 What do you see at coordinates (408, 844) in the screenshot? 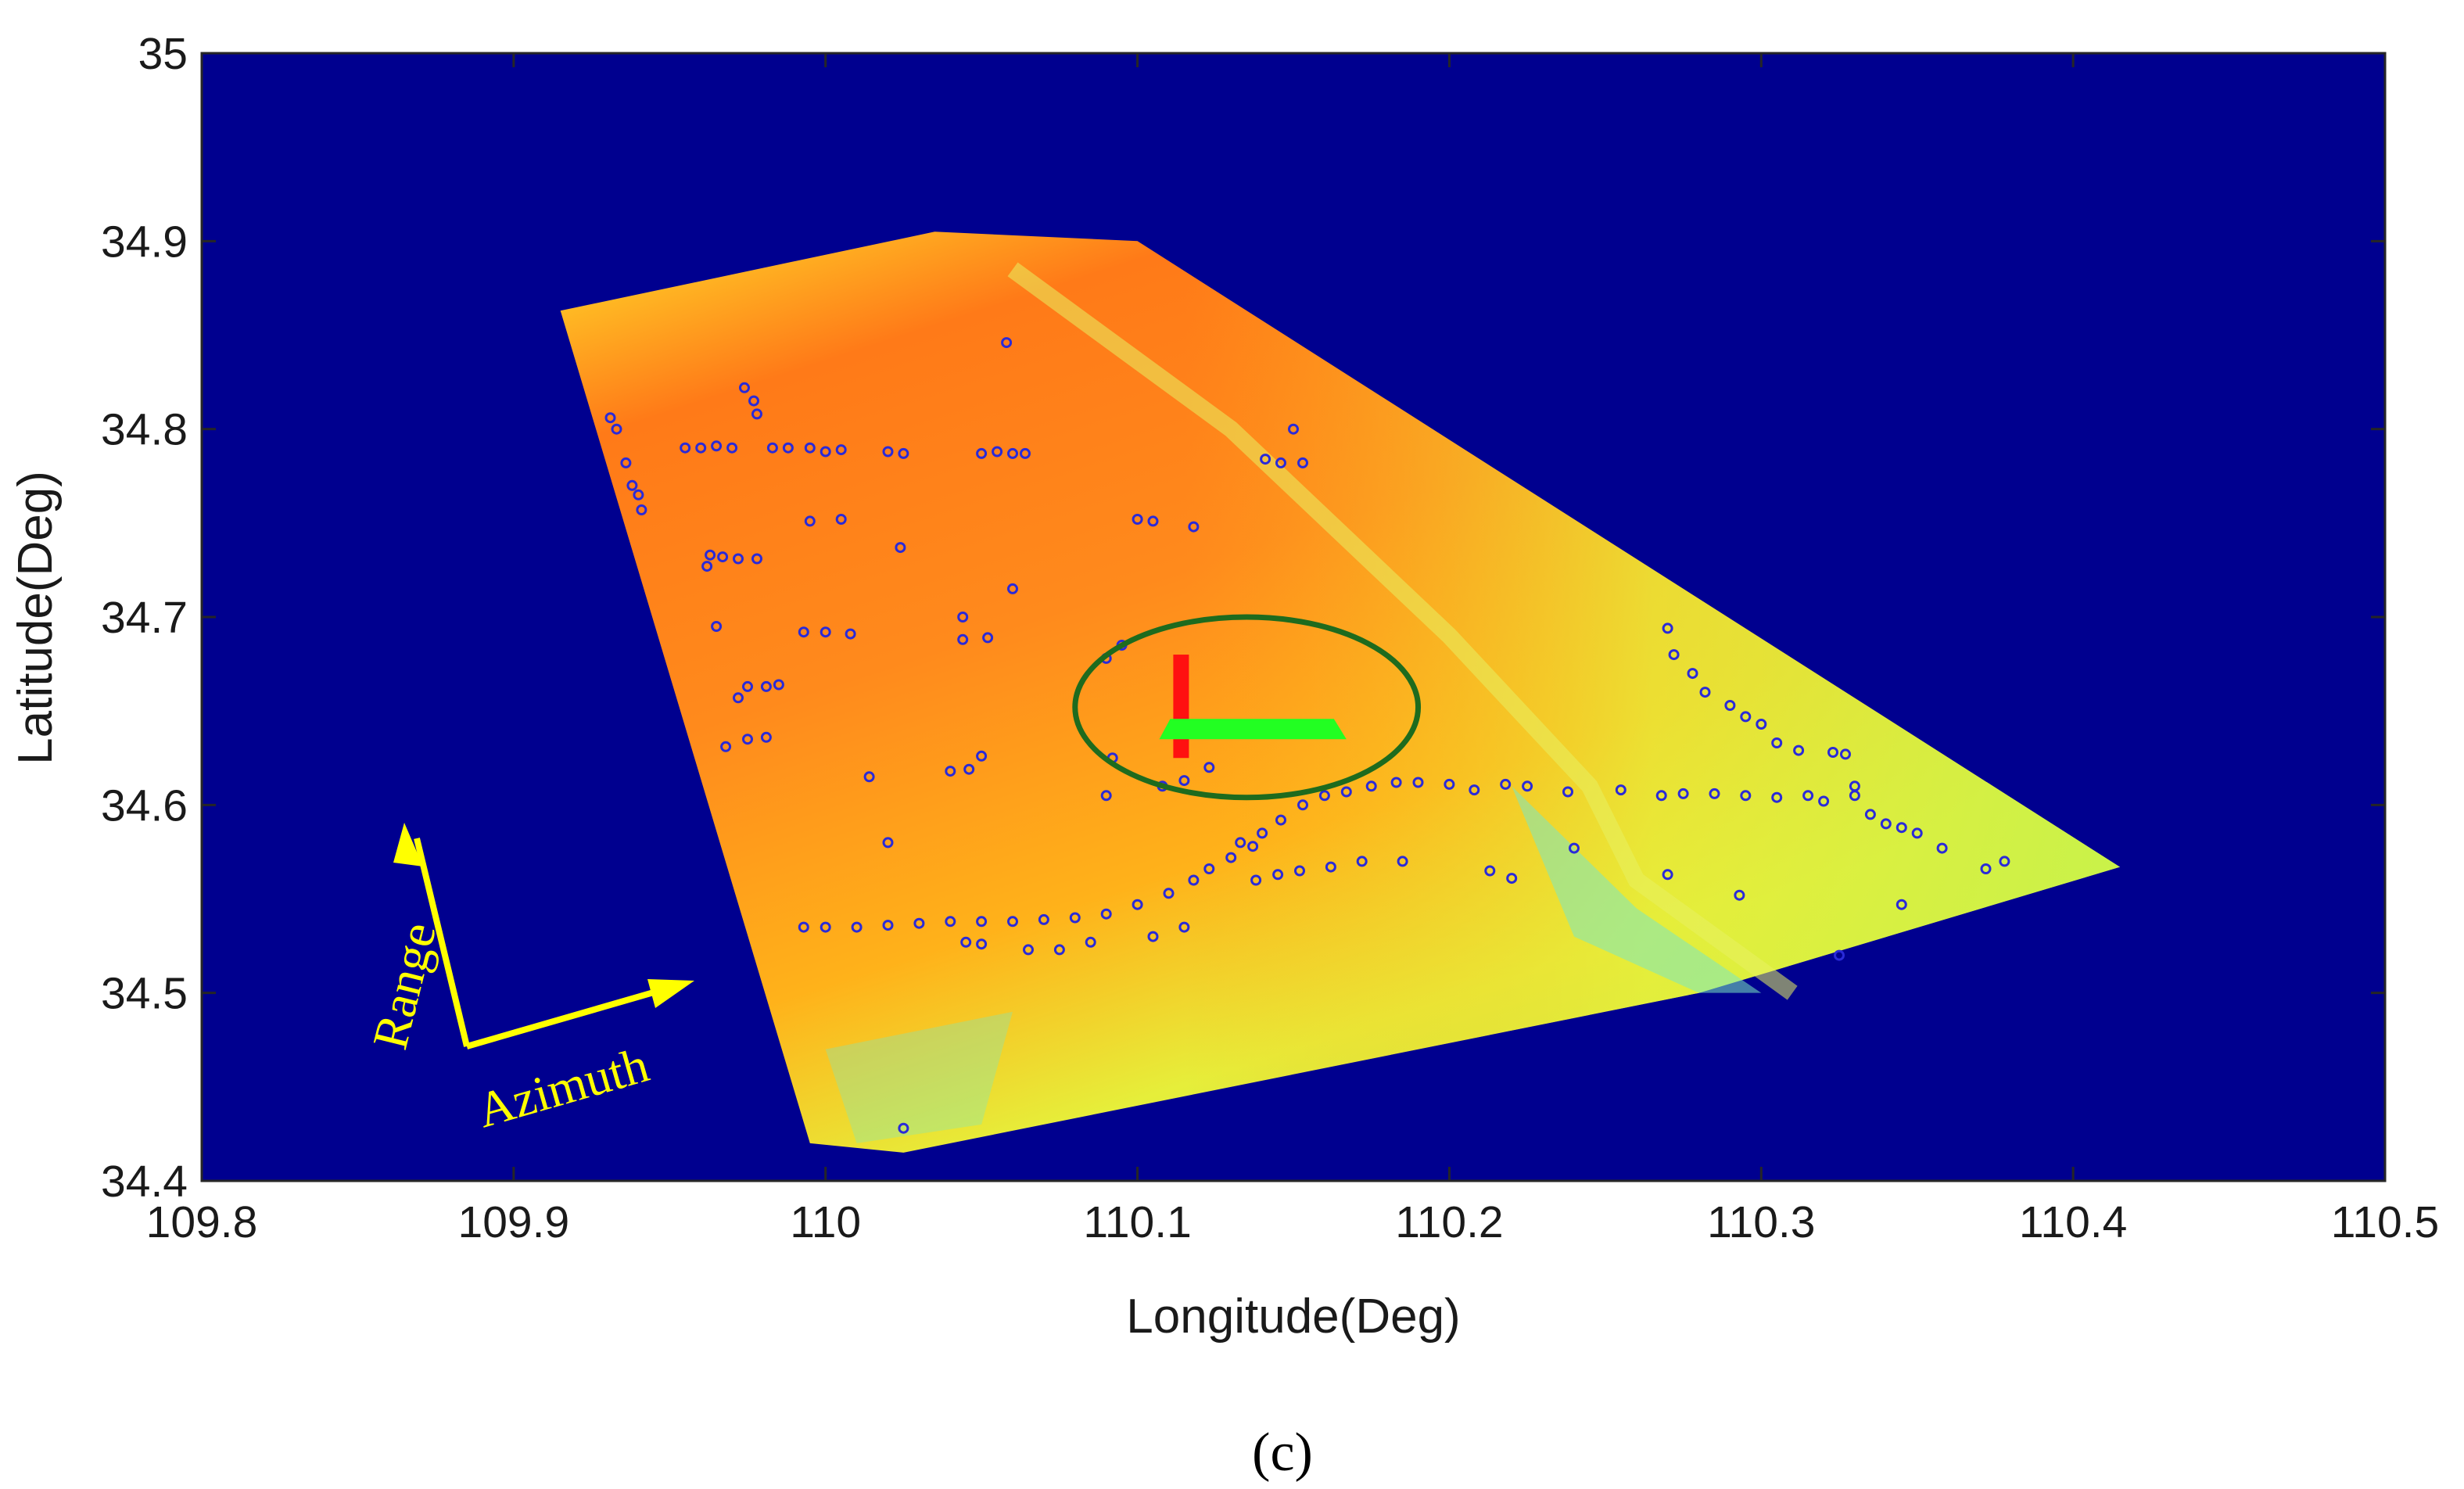
I see `range-arrow-head` at bounding box center [408, 844].